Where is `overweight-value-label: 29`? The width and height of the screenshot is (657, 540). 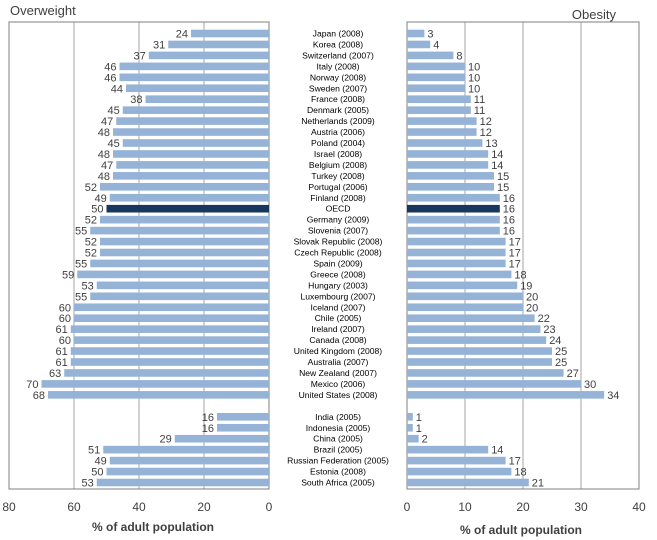
overweight-value-label: 29 is located at coordinates (166, 440).